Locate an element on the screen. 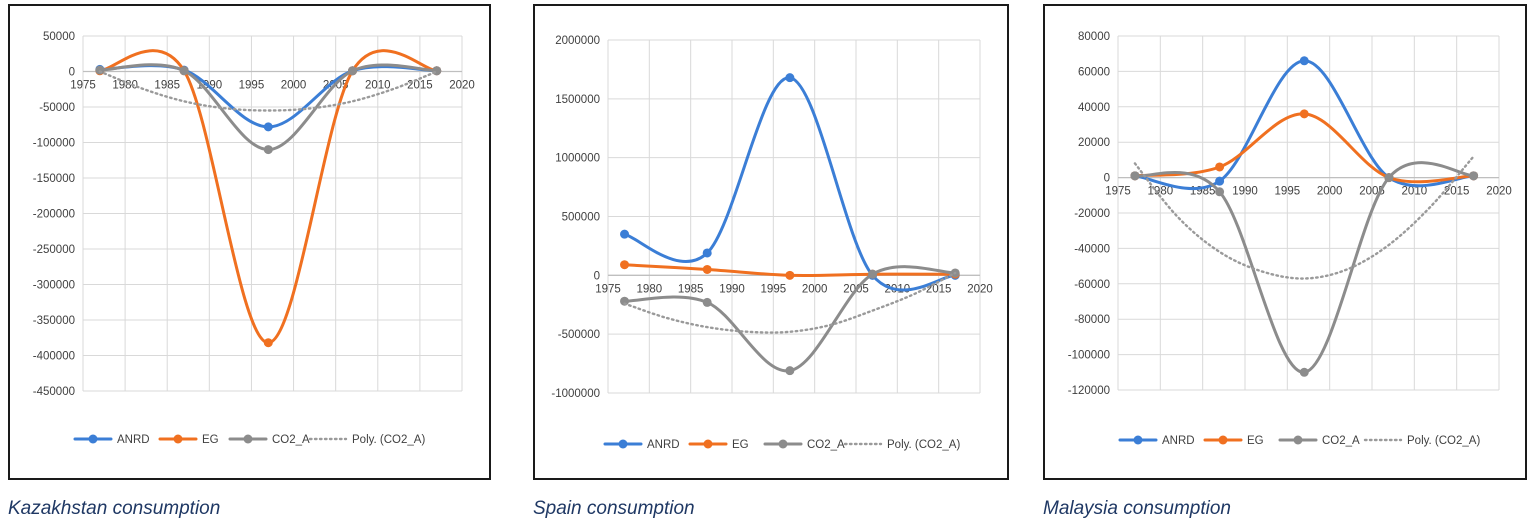 The height and width of the screenshot is (525, 1535). y-tick-label: -20000 is located at coordinates (1092, 214).